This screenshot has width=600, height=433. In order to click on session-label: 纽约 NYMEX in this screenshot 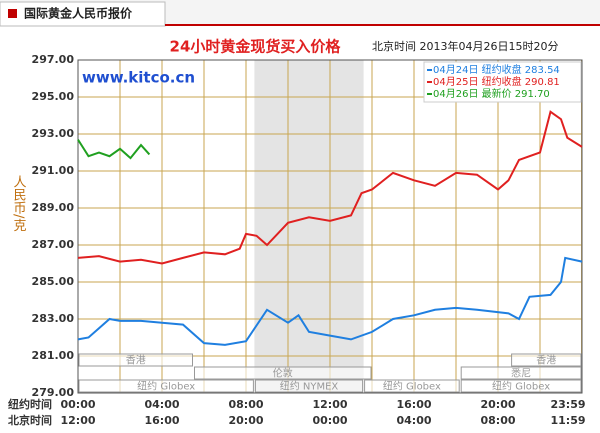, I will do `click(309, 386)`.